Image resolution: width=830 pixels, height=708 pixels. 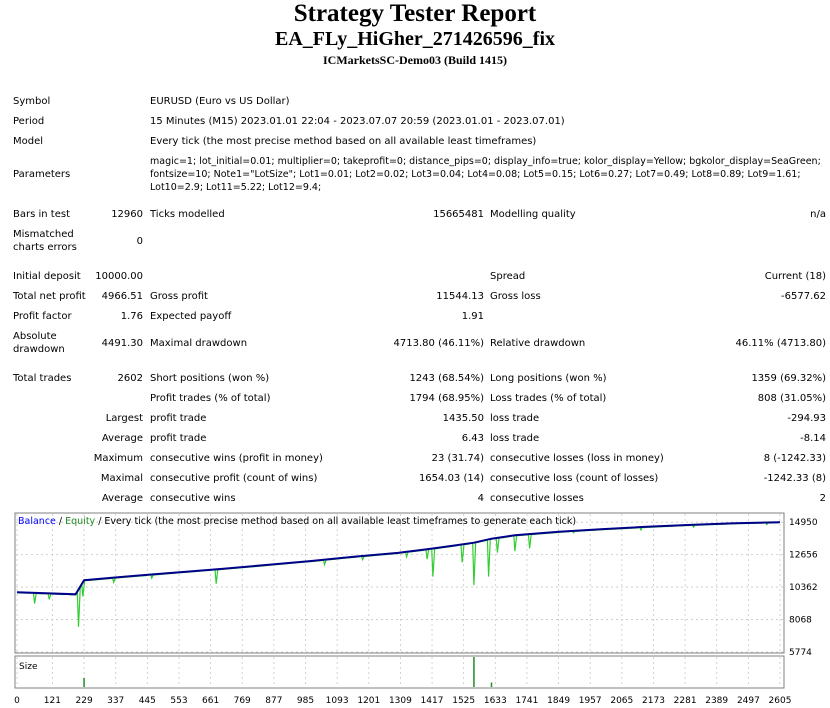 What do you see at coordinates (716, 701) in the screenshot?
I see `x-tick-label: 2389` at bounding box center [716, 701].